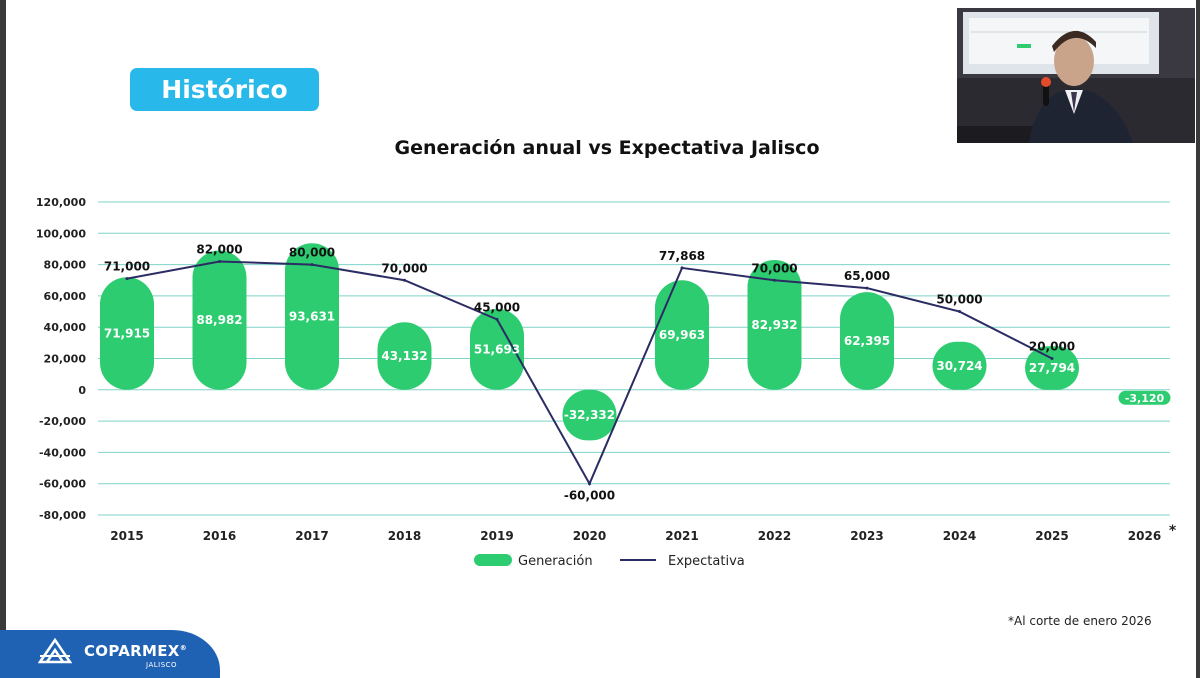 This screenshot has height=678, width=1200. I want to click on x-tick-label: 2025, so click(1051, 536).